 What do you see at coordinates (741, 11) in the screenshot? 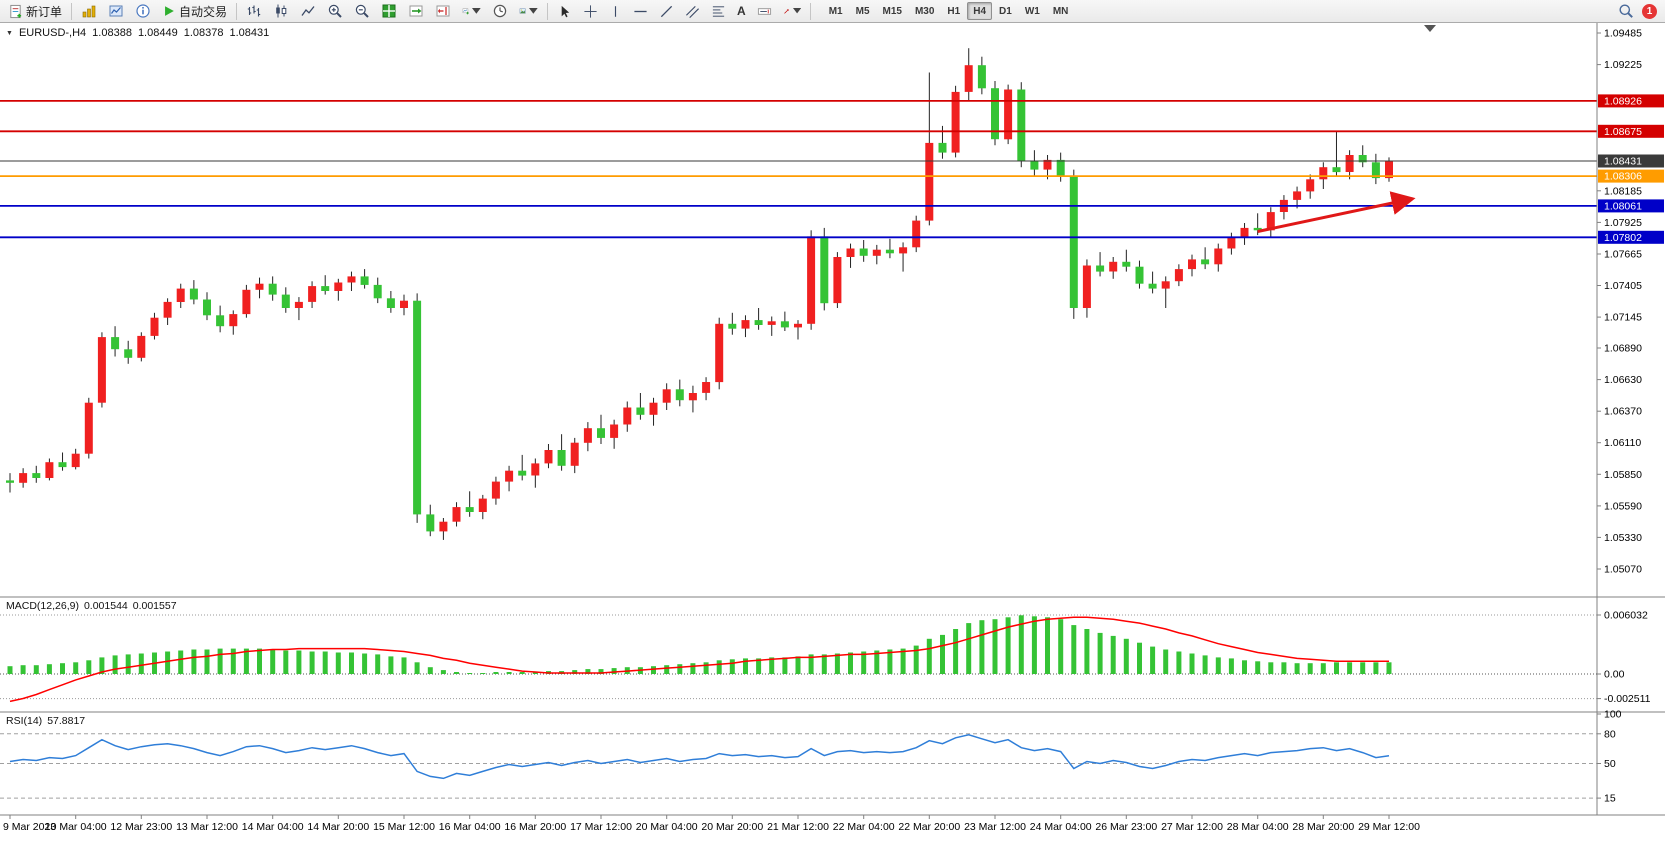
I see `text-tool-button: A` at bounding box center [741, 11].